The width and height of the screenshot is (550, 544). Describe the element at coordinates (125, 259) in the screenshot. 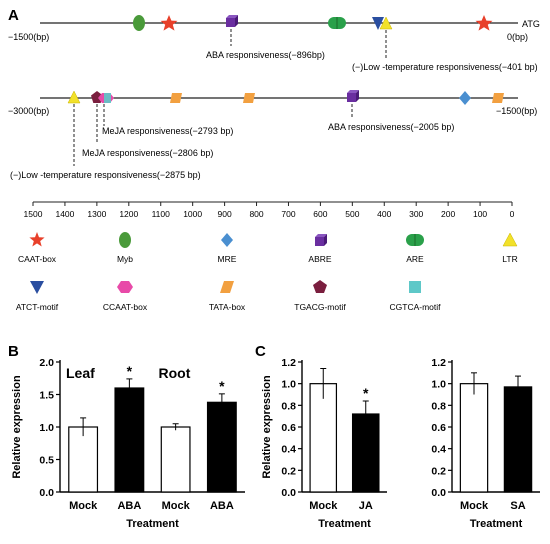

I see `legend-label: Myb` at that location.